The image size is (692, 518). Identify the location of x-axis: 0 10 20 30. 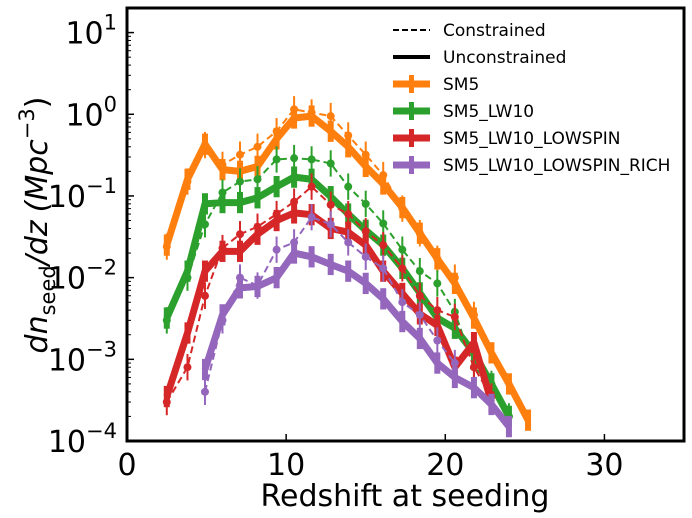
(370, 458).